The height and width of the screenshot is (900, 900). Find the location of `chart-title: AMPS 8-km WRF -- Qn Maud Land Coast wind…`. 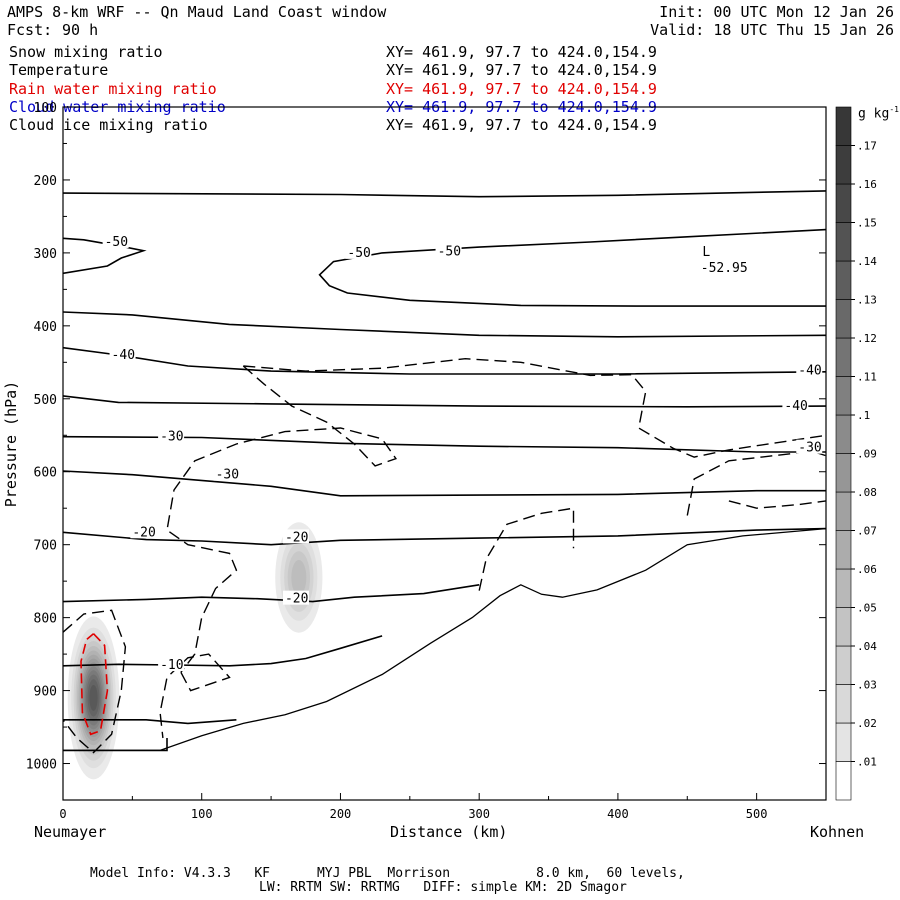

chart-title: AMPS 8-km WRF -- Qn Maud Land Coast wind… is located at coordinates (197, 12).